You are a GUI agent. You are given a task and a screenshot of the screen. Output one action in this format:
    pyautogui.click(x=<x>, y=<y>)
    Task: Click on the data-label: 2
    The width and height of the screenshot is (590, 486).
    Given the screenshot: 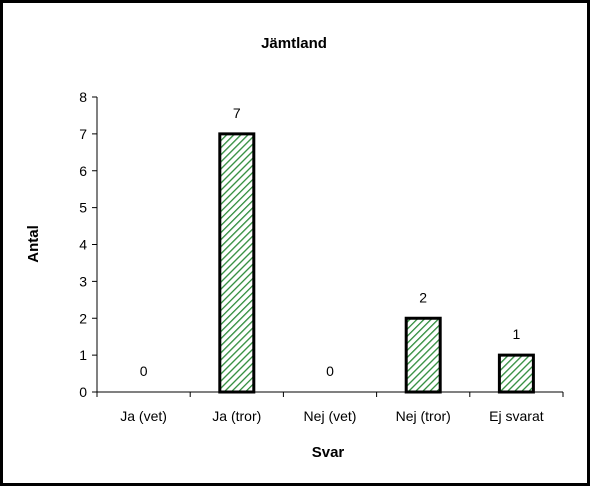 What is the action you would take?
    pyautogui.click(x=423, y=297)
    